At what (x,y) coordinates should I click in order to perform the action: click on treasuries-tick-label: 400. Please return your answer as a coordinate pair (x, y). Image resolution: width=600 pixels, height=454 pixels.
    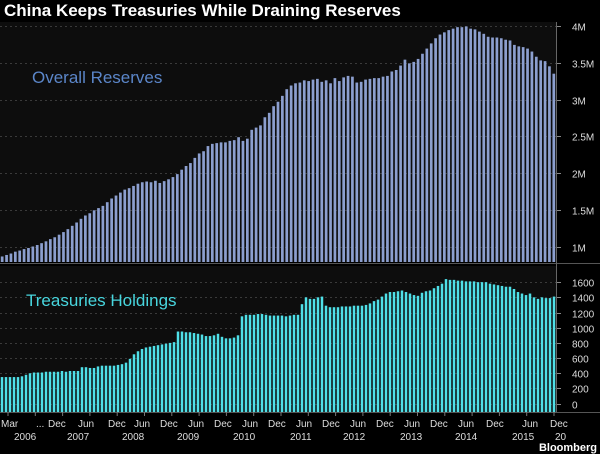
    Looking at the image, I should click on (580, 375).